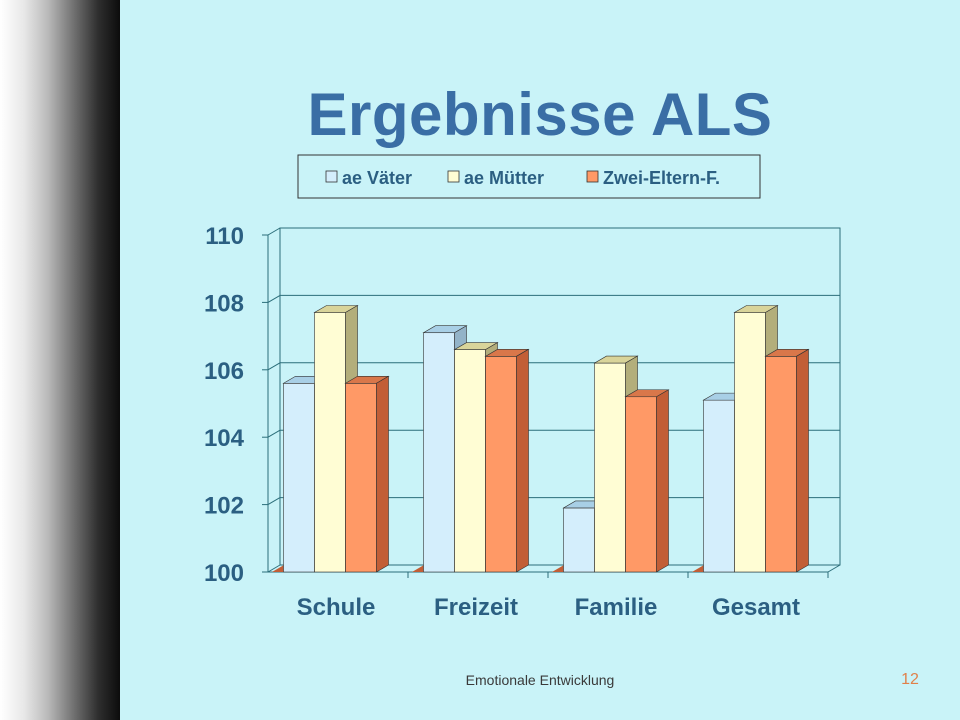 The image size is (960, 720). What do you see at coordinates (540, 680) in the screenshot?
I see `slide-footer: Emotionale Entwicklung` at bounding box center [540, 680].